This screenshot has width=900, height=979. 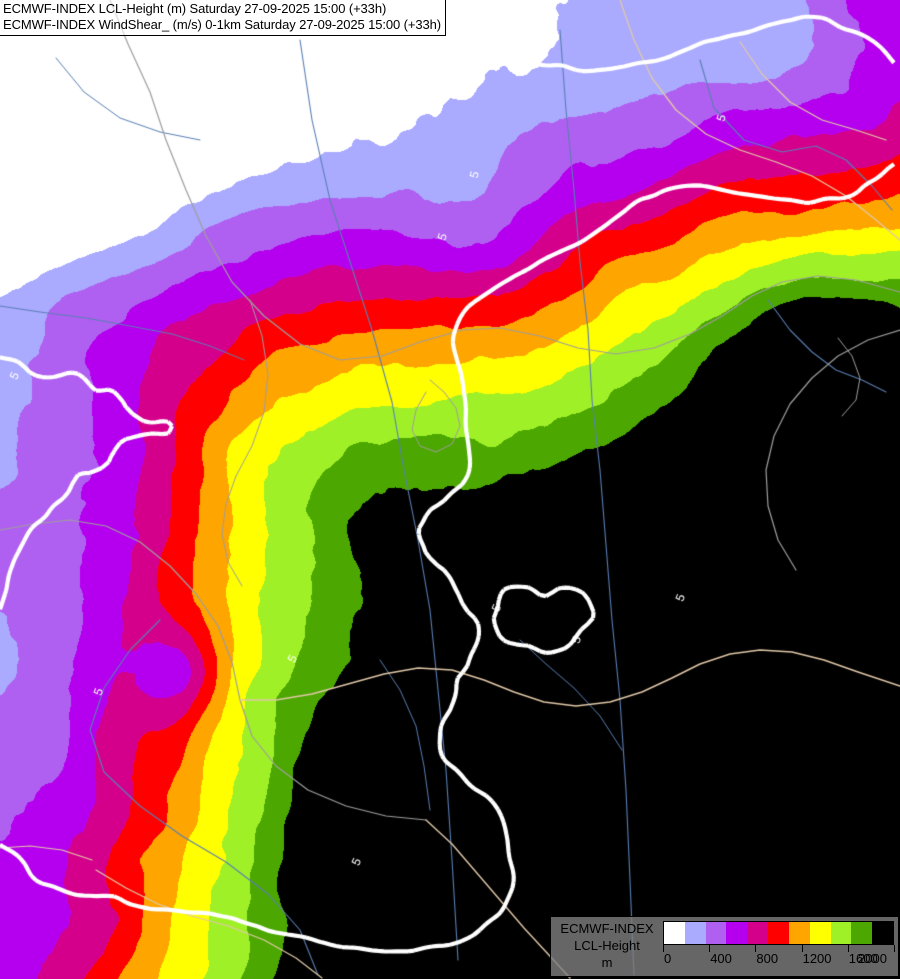 I want to click on legend-label-group: ECMWF-INDEX LCL-Height m, so click(x=607, y=944).